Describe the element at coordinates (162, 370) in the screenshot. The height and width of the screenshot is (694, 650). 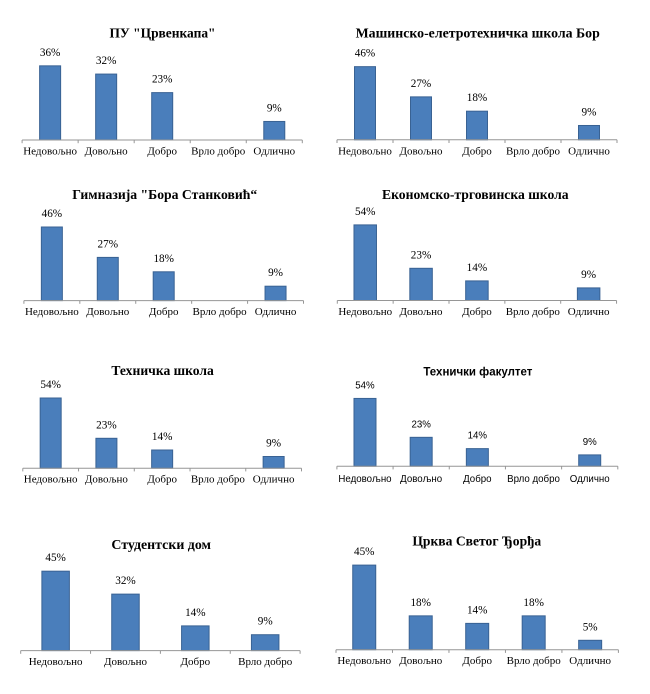
I see `svg-text: Техничка школа` at that location.